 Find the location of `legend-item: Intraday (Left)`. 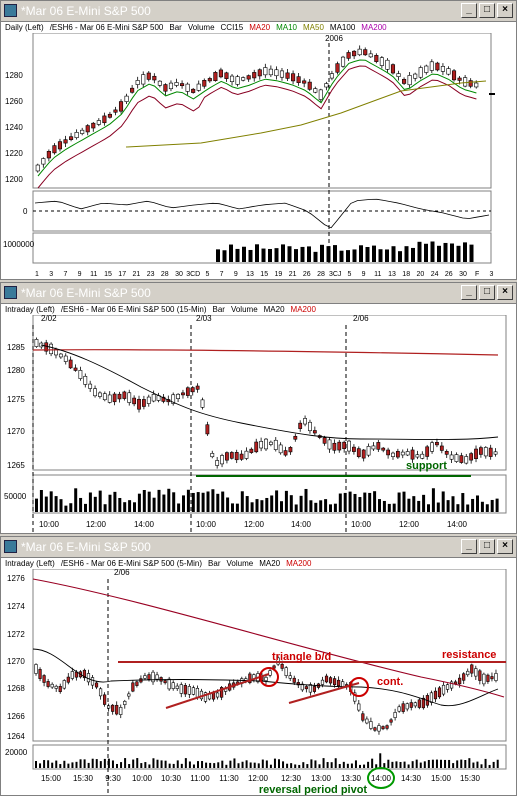

legend-item: Intraday (Left) is located at coordinates (30, 563).